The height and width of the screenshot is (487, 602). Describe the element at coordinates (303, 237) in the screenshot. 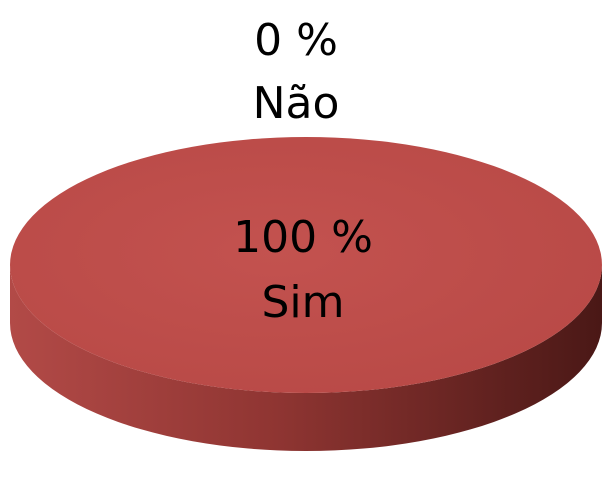

I see `data-label-value-sim: 100 %` at that location.